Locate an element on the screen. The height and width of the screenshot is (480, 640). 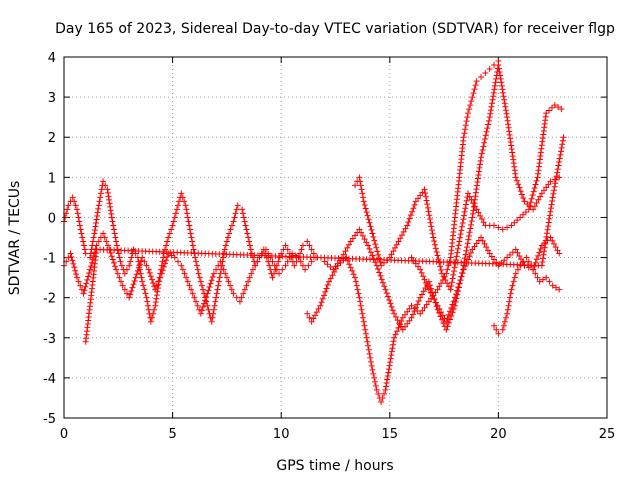
y-tick-label: -1 is located at coordinates (49, 259).